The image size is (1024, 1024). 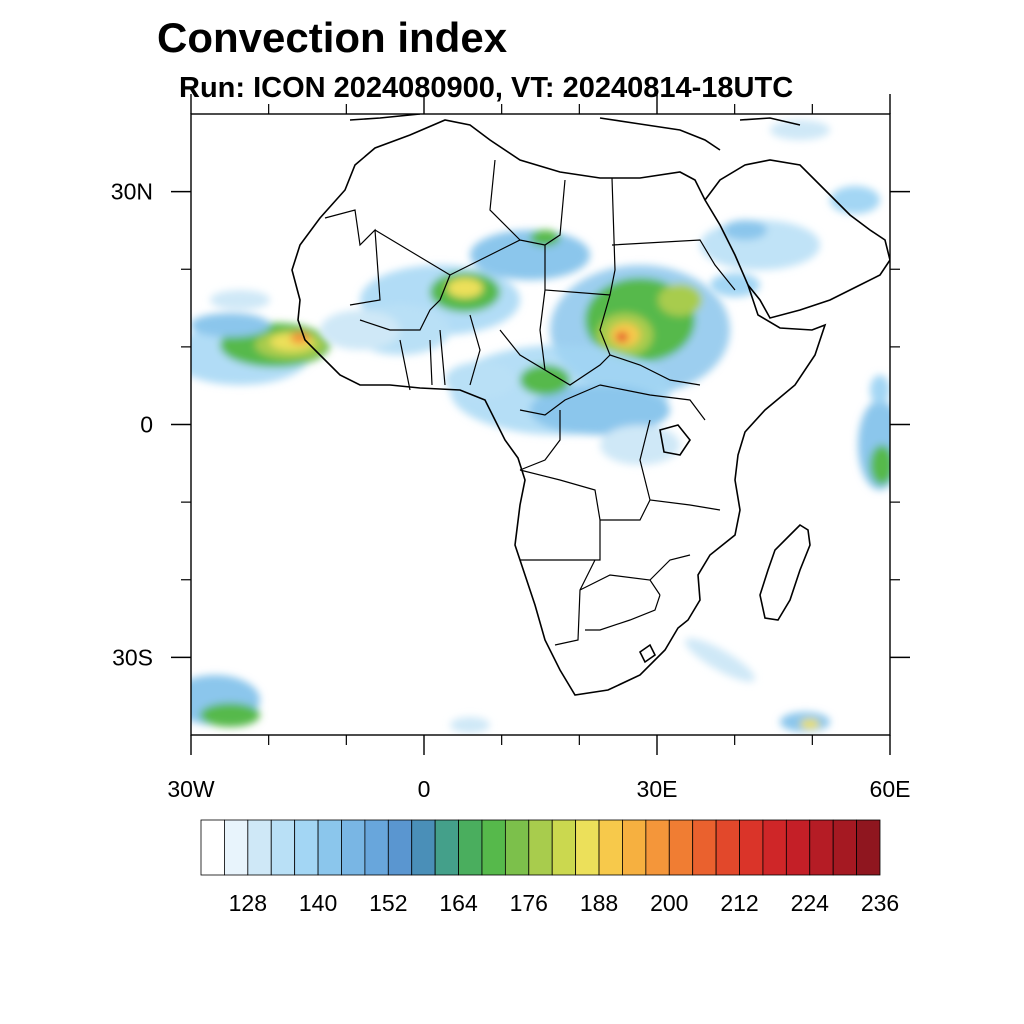 I want to click on colorbar-label: 224, so click(x=810, y=903).